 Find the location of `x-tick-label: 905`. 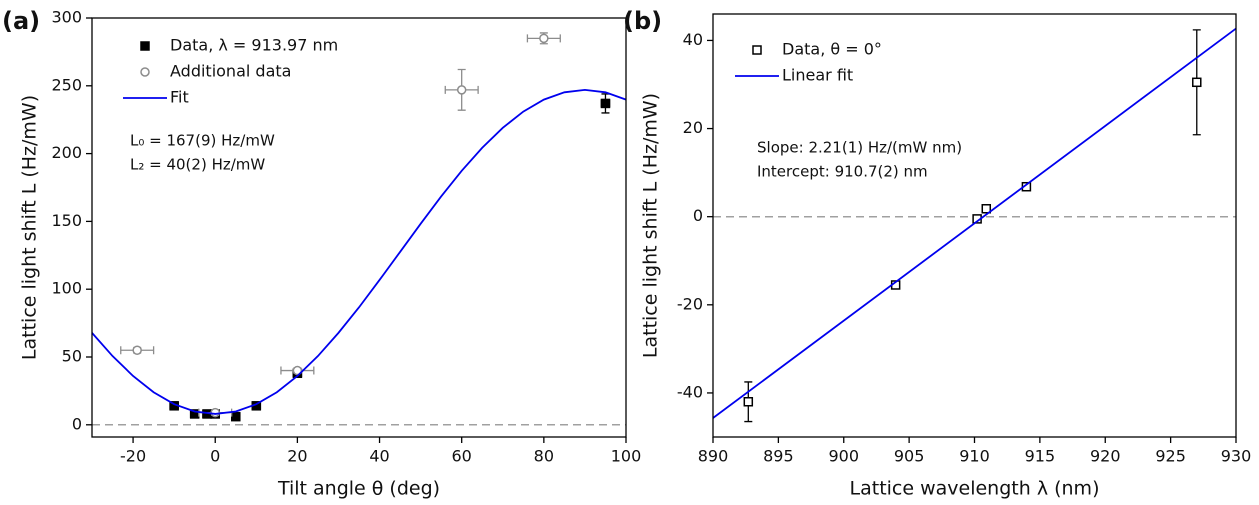

x-tick-label: 905 is located at coordinates (909, 456).